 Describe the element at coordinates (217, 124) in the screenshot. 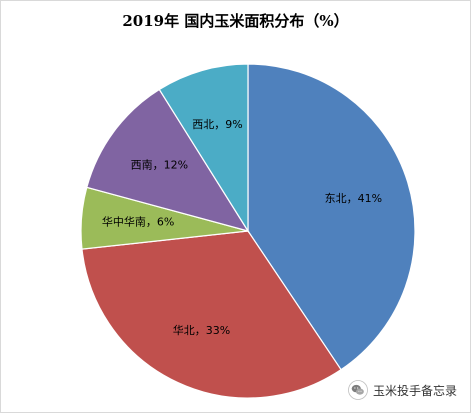

I see `data-label-4: 西北，9%` at that location.